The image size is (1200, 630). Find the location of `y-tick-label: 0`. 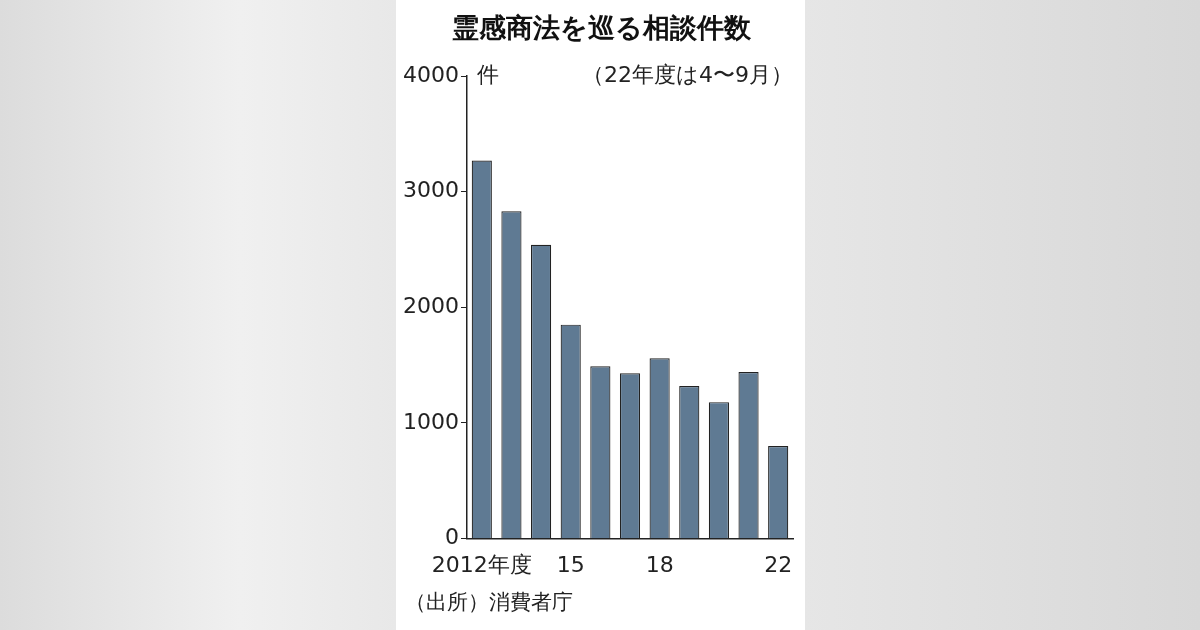

y-tick-label: 0 is located at coordinates (451, 537).